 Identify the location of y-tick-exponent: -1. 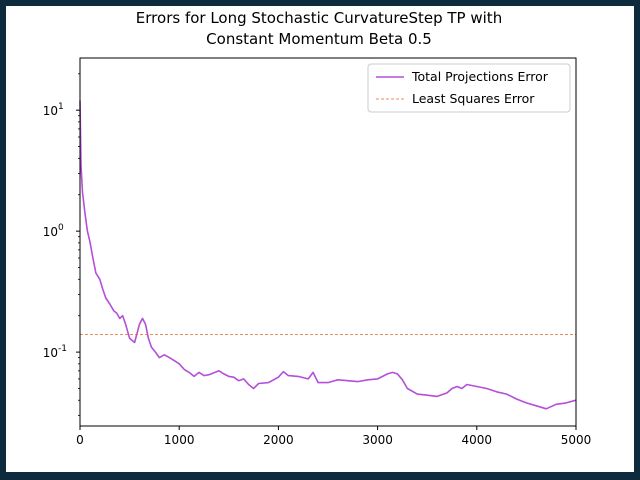
(62, 349).